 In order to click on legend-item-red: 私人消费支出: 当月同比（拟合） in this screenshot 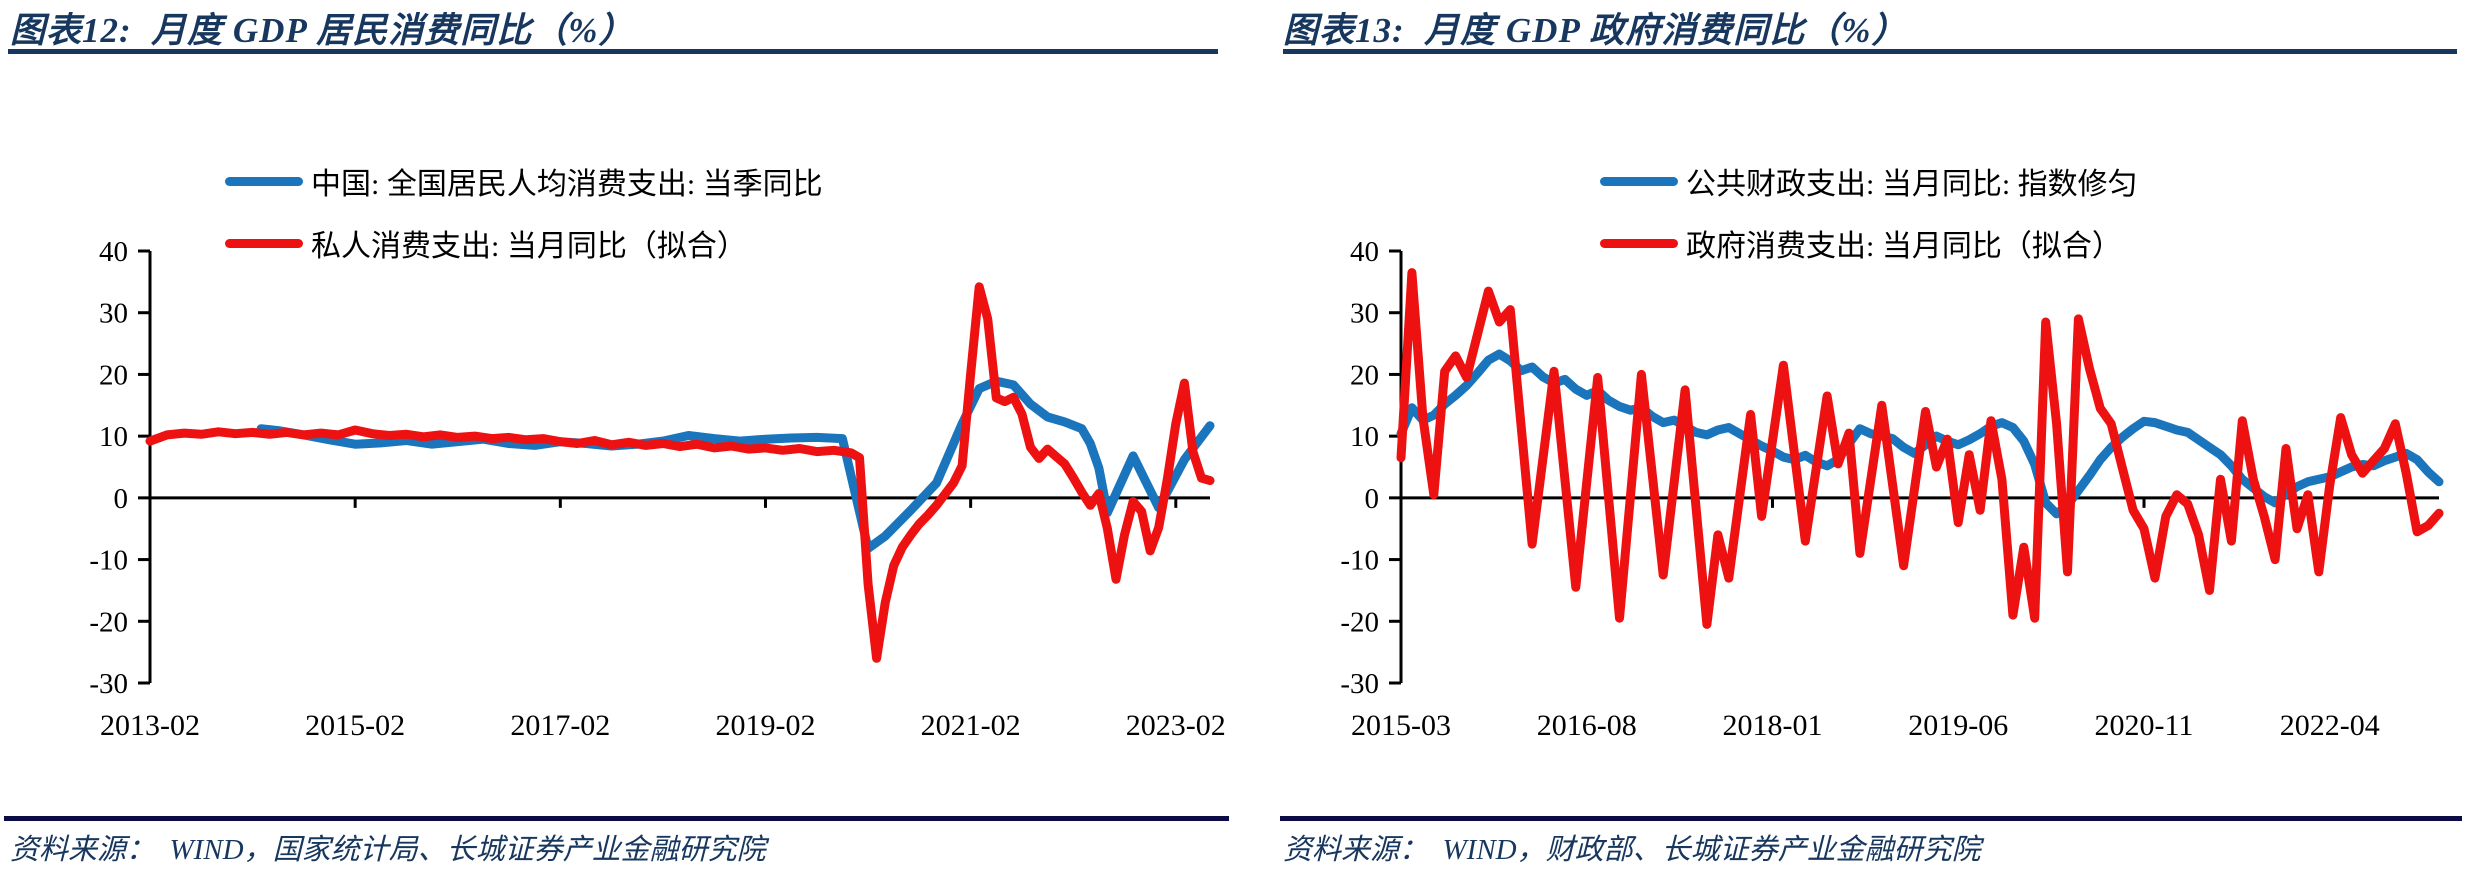, I will do `click(524, 243)`.